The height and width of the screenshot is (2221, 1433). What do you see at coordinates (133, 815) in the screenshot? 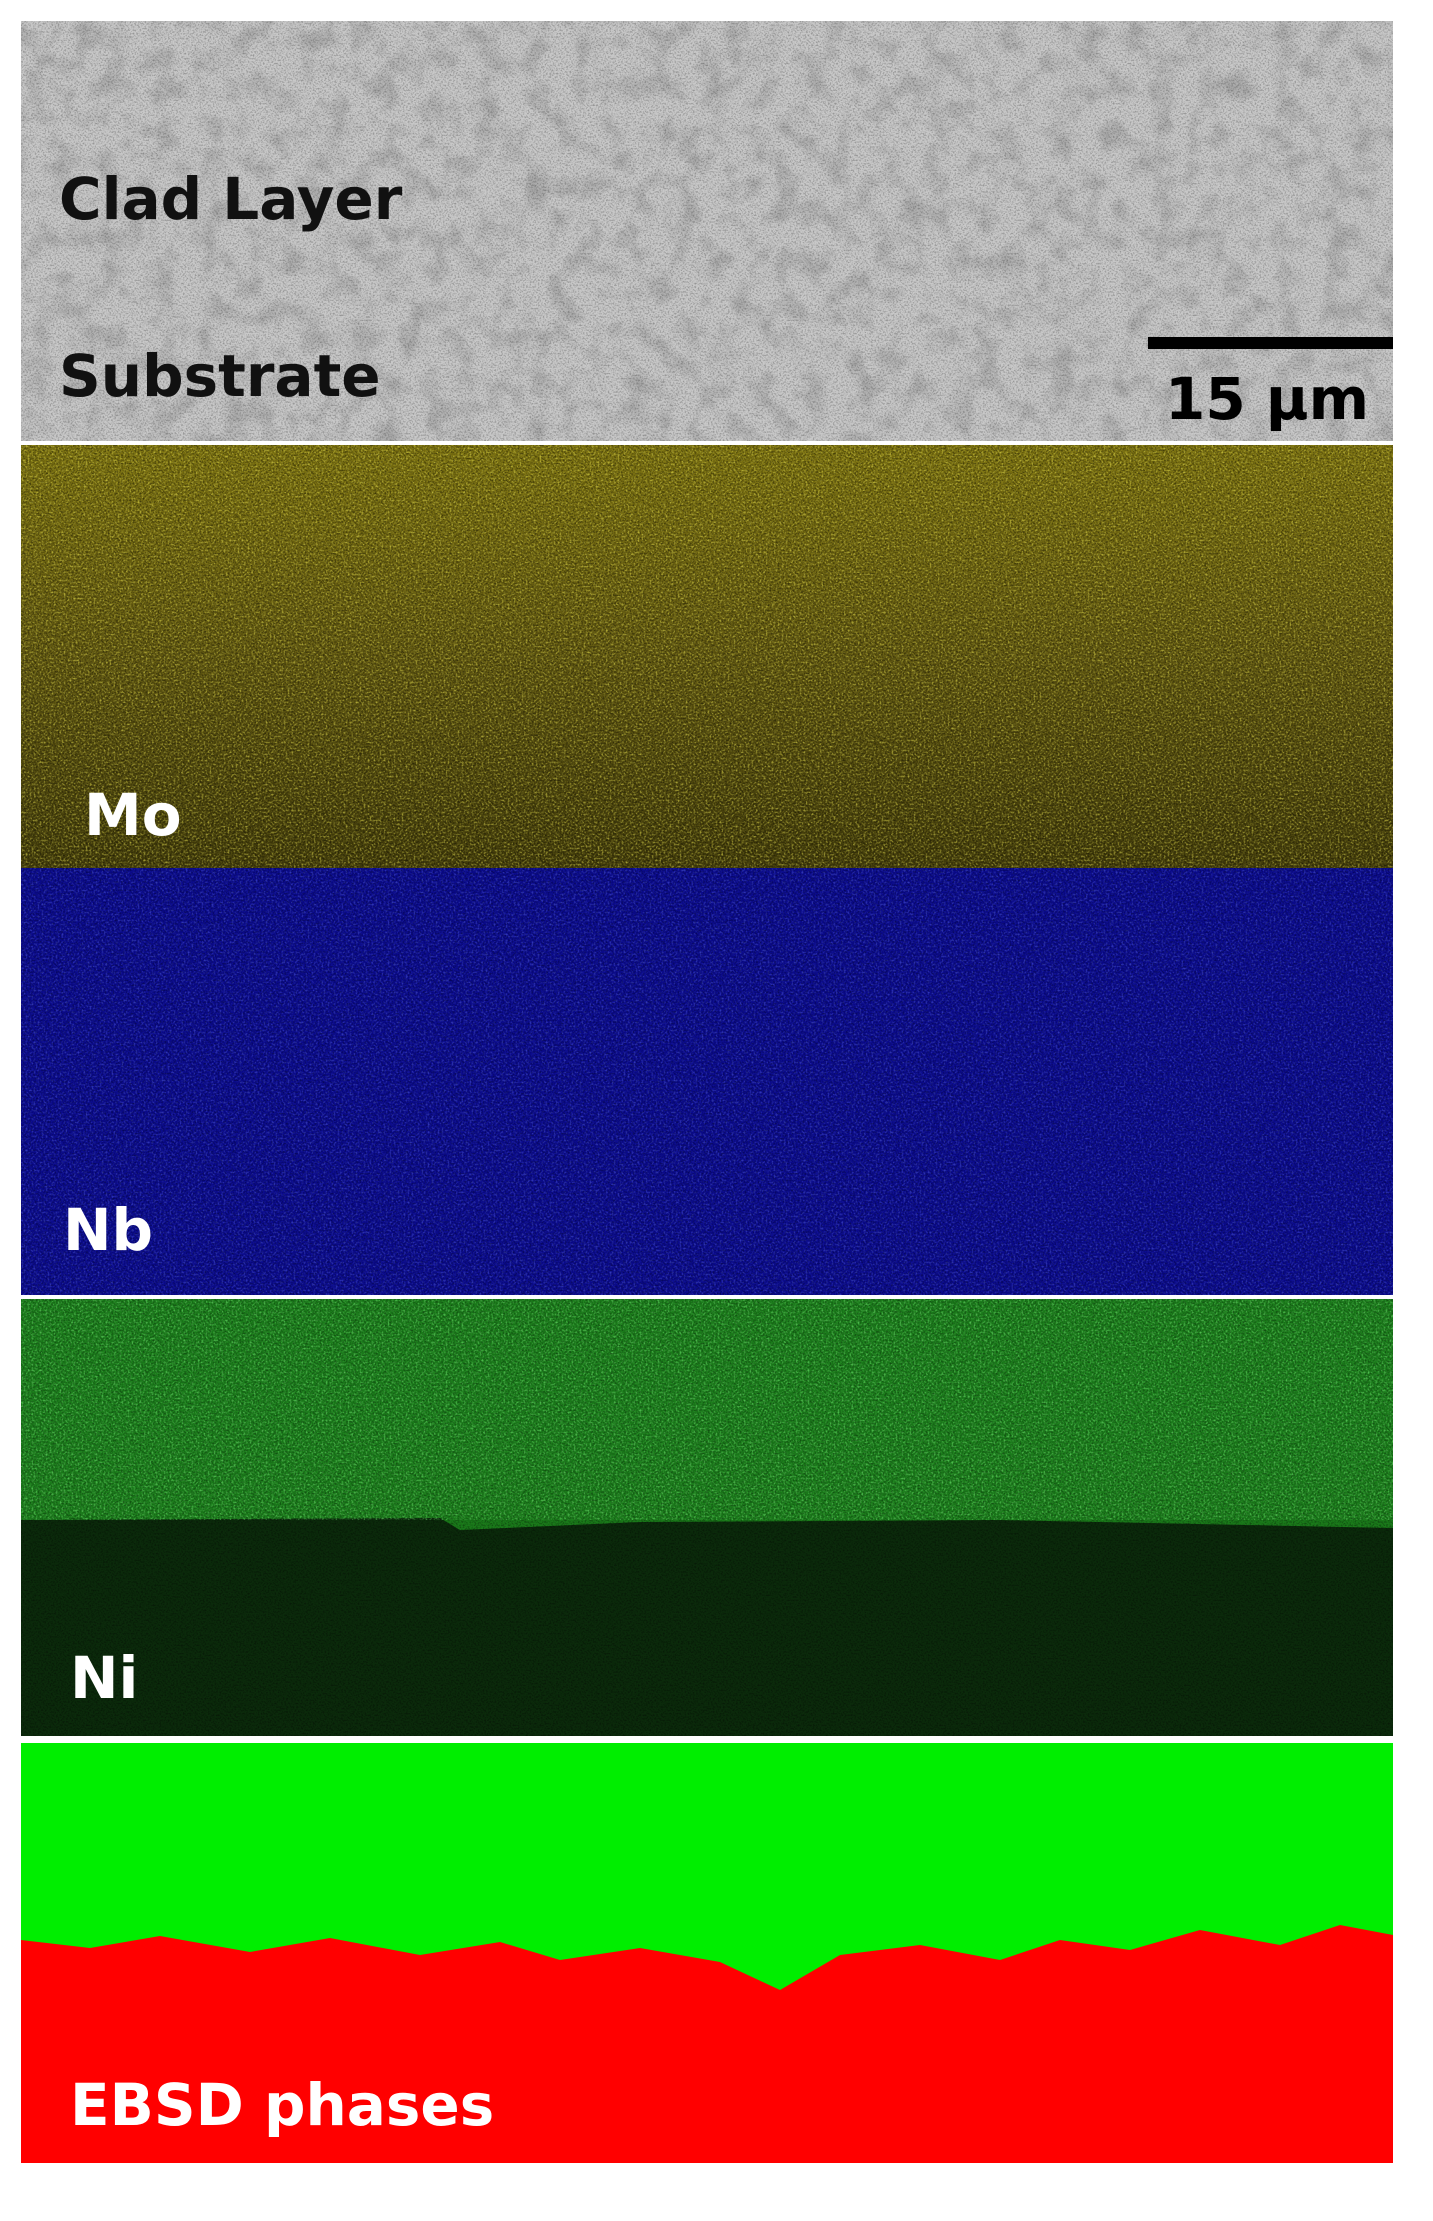
I see `map-label: Mo` at bounding box center [133, 815].